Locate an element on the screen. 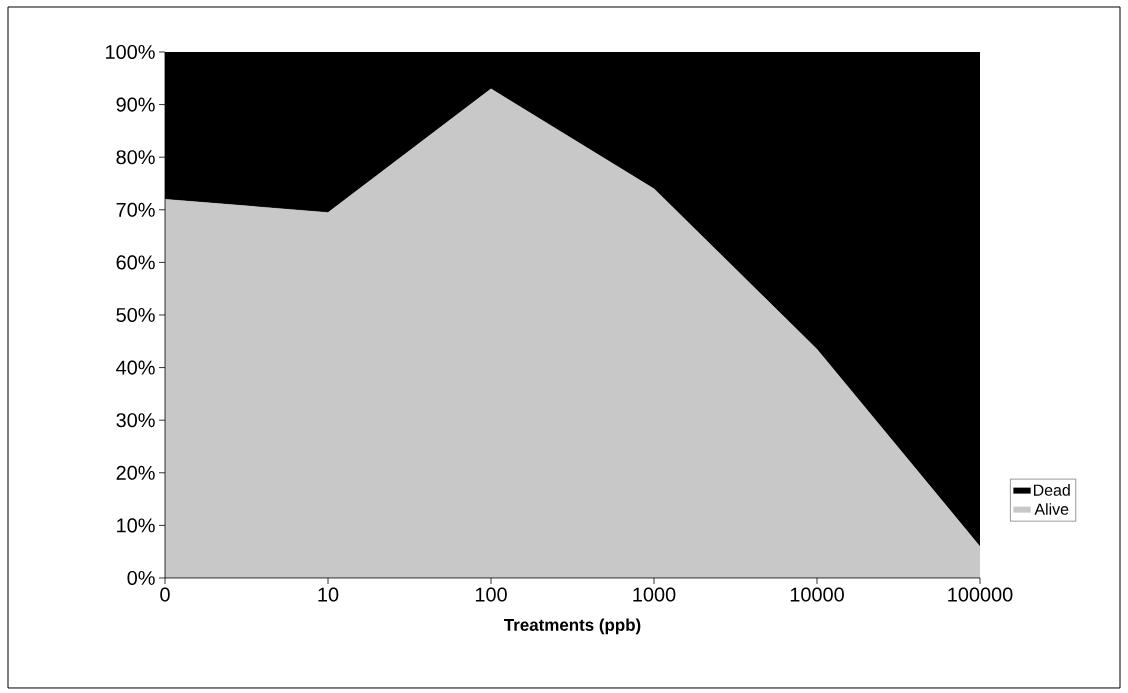 The width and height of the screenshot is (1128, 693). y-tick-label: 20% is located at coordinates (135, 472).